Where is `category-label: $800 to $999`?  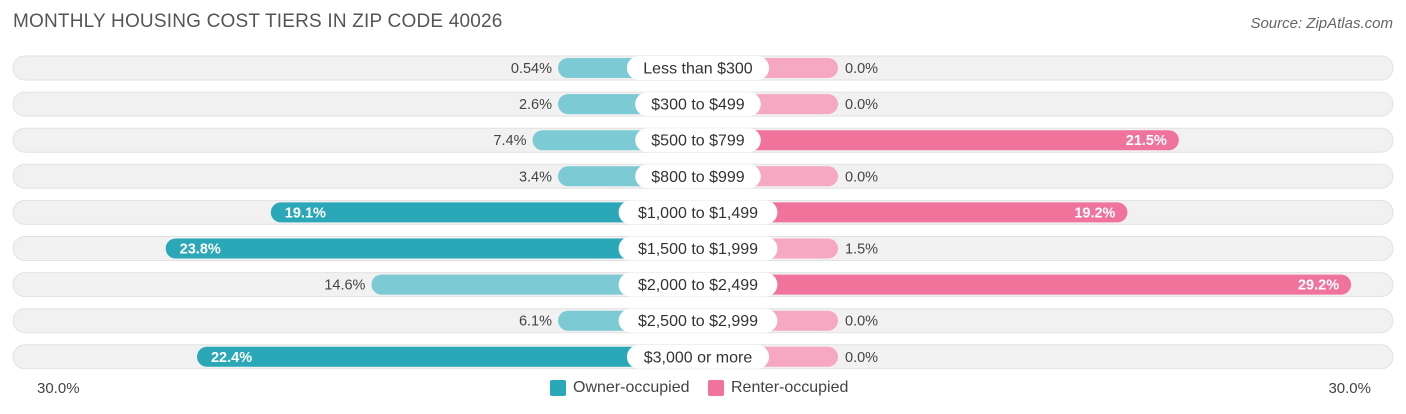 category-label: $800 to $999 is located at coordinates (698, 177).